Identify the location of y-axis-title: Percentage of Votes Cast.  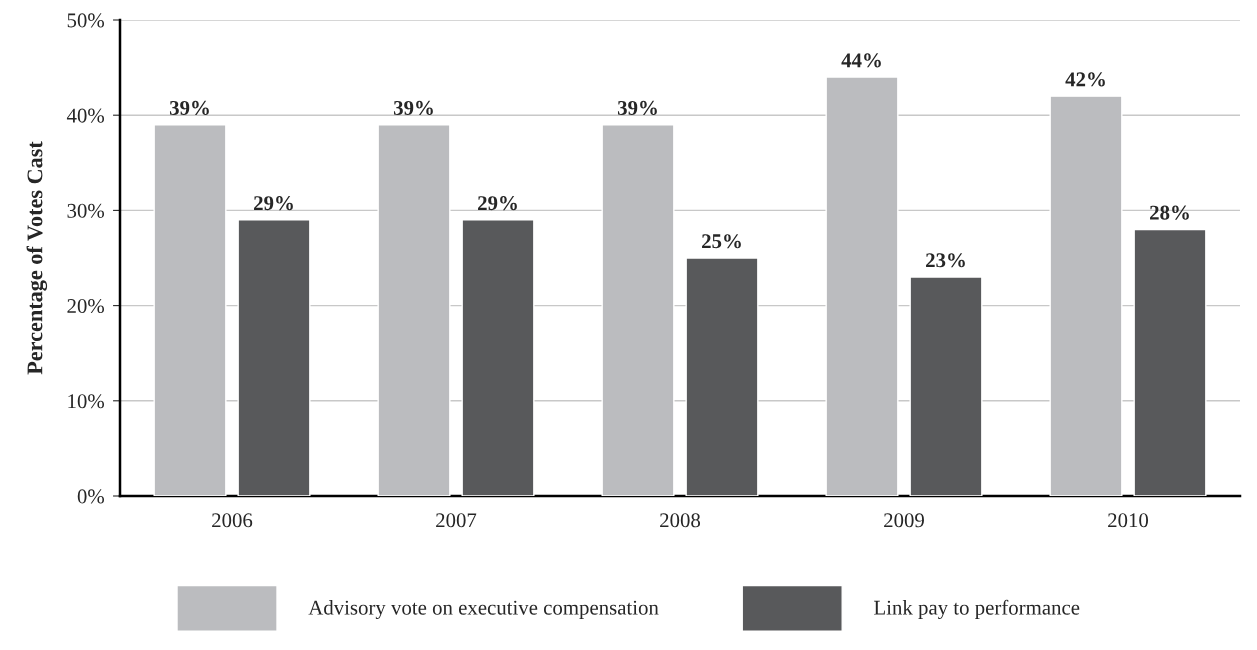
(37, 258).